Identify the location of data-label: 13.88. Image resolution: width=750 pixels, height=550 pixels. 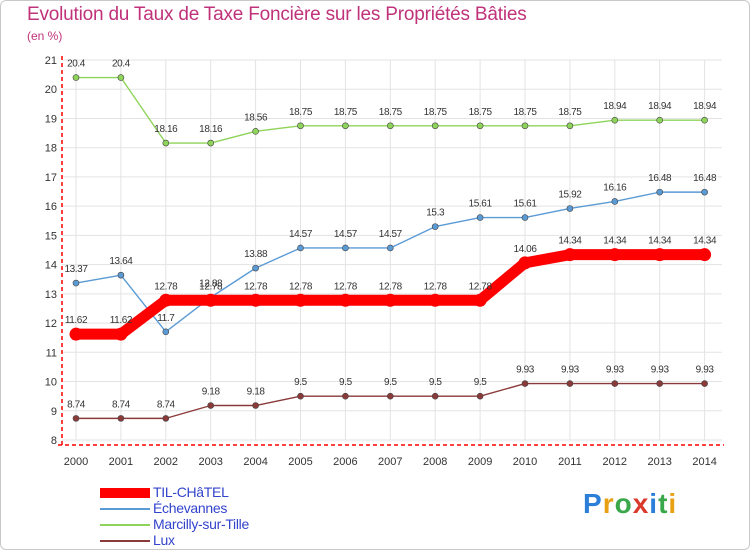
(256, 254).